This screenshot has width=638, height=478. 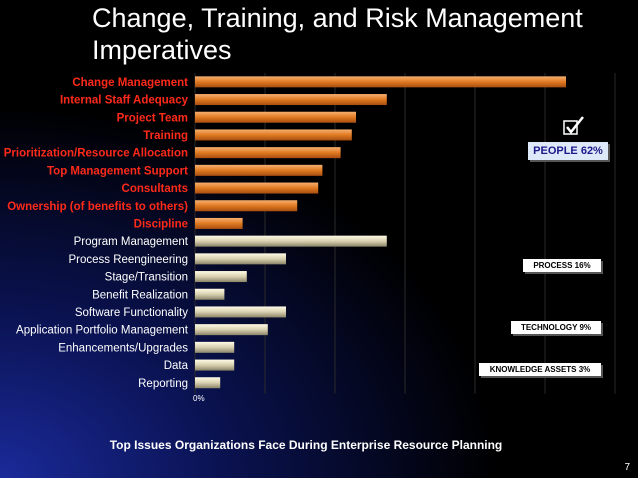 I want to click on category-label: Internal Staff Adequacy, so click(x=124, y=101).